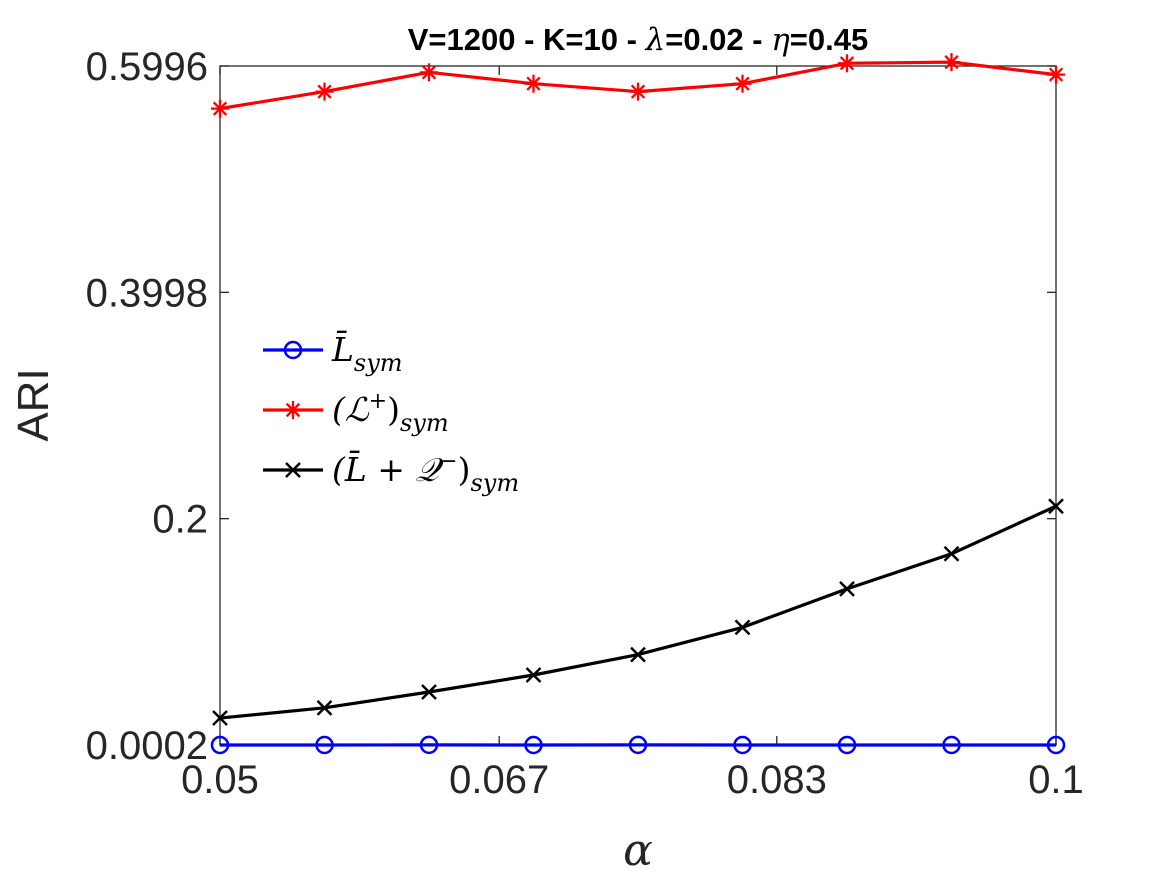 The width and height of the screenshot is (1167, 875). Describe the element at coordinates (33, 404) in the screenshot. I see `y-axis-label: ARI` at that location.